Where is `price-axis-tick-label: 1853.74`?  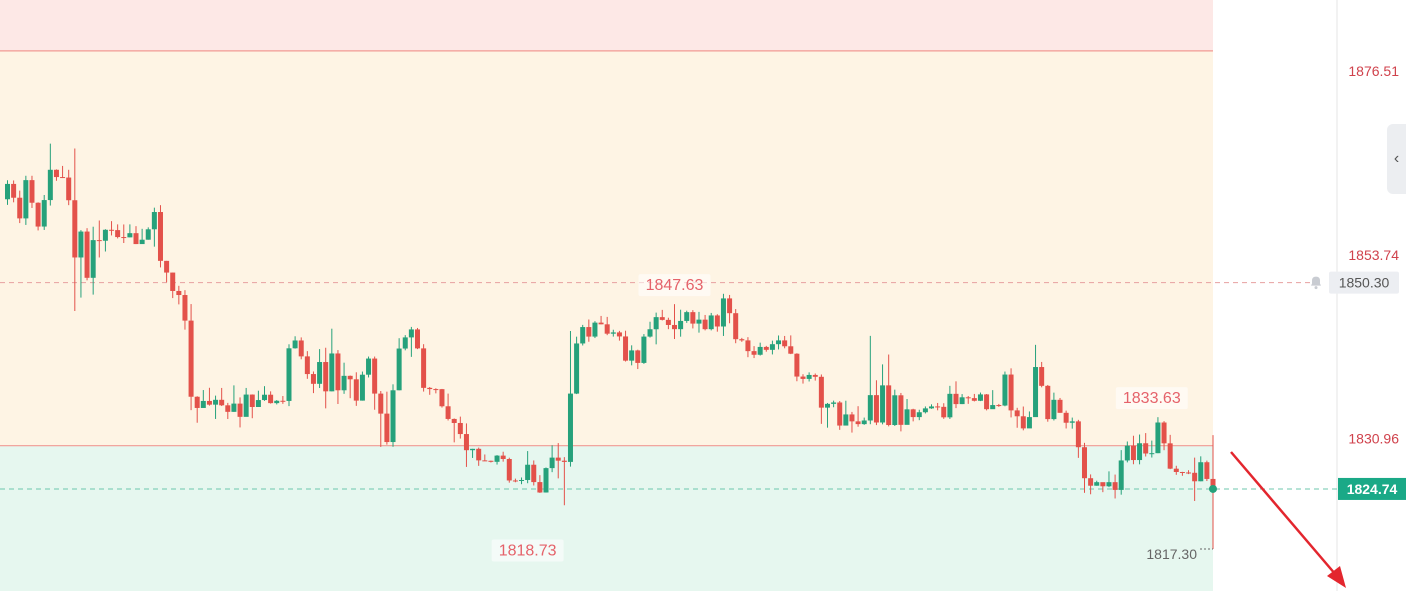 price-axis-tick-label: 1853.74 is located at coordinates (1373, 255).